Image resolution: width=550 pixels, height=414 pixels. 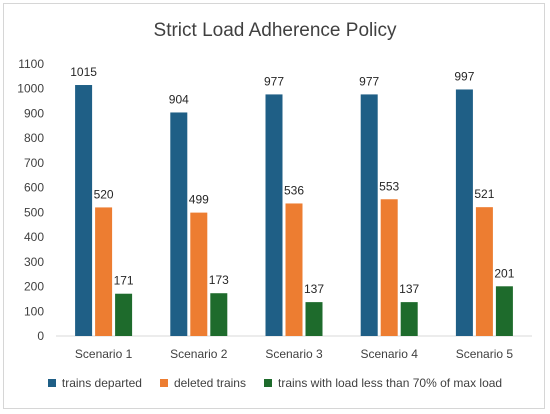 I want to click on data-label: 173, so click(x=219, y=280).